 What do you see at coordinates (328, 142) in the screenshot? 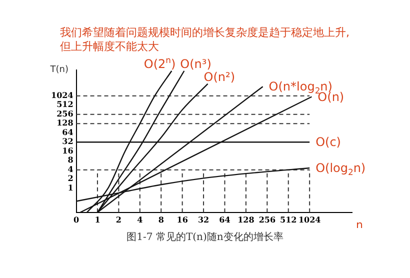
I see `series-label: O(c)` at bounding box center [328, 142].